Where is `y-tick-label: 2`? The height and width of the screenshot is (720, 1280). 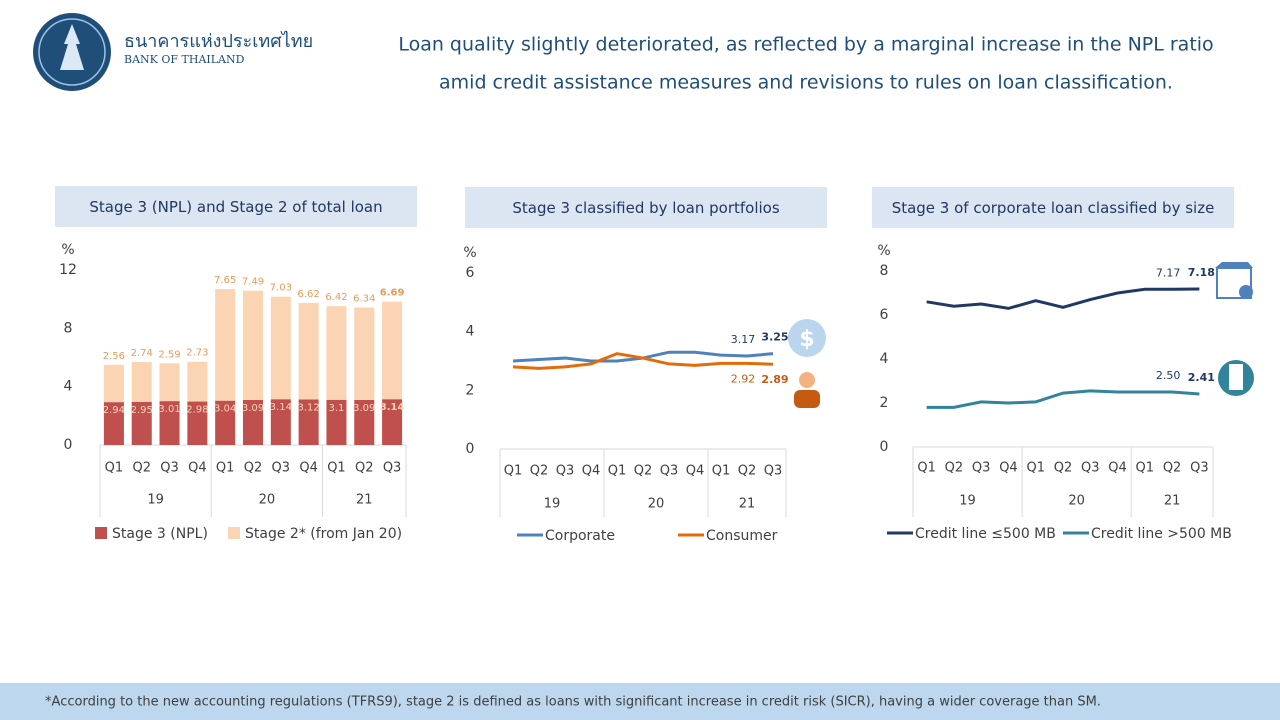 y-tick-label: 2 is located at coordinates (884, 403).